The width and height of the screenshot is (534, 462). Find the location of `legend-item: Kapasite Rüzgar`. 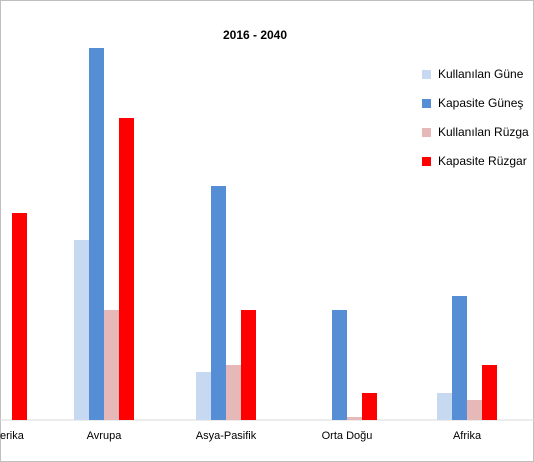

legend-item: Kapasite Rüzgar is located at coordinates (478, 161).